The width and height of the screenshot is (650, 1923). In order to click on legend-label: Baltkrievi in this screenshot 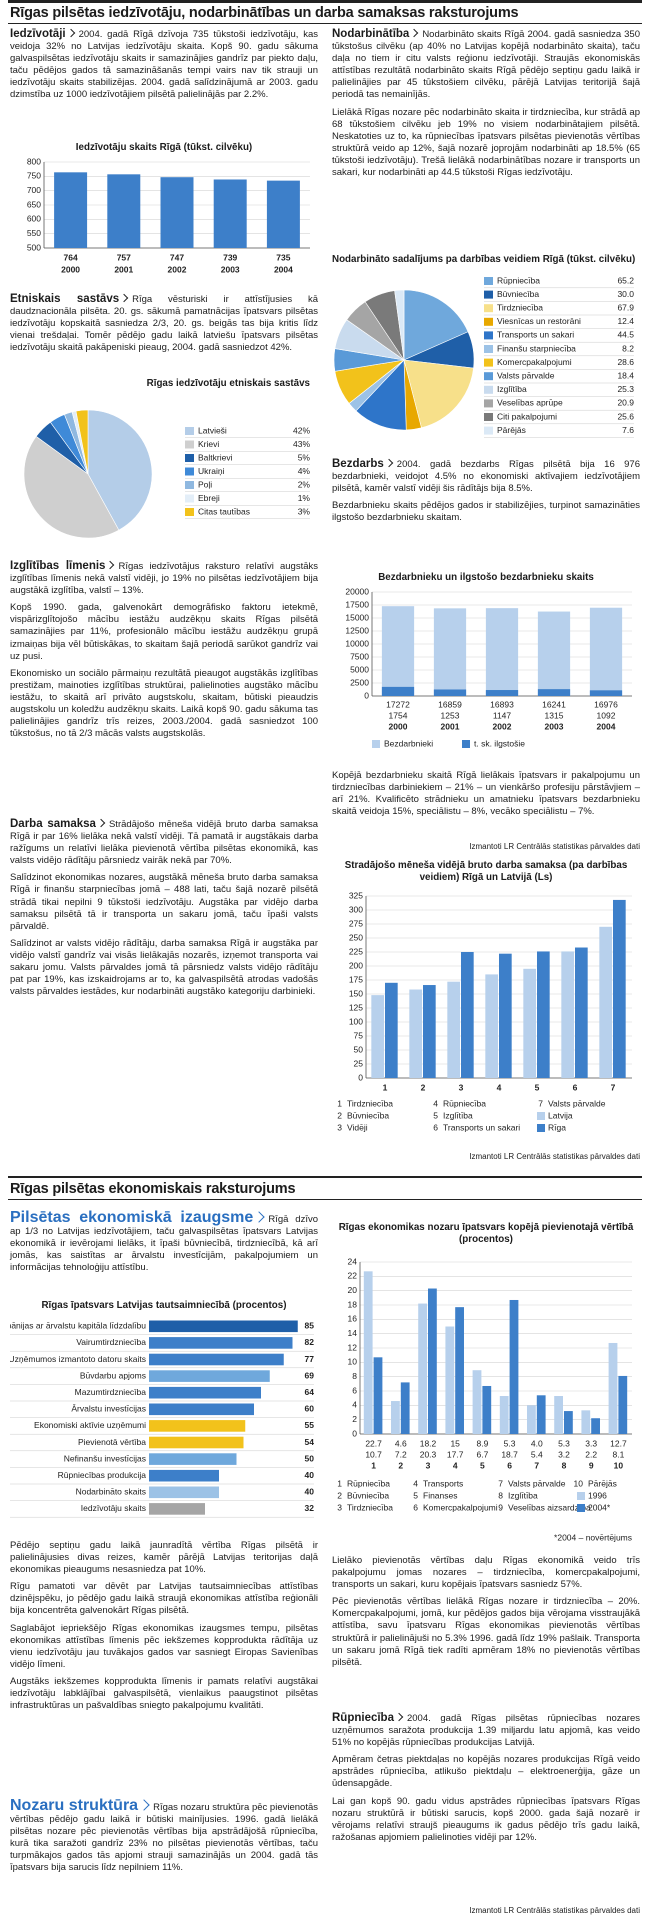, I will do `click(215, 457)`.